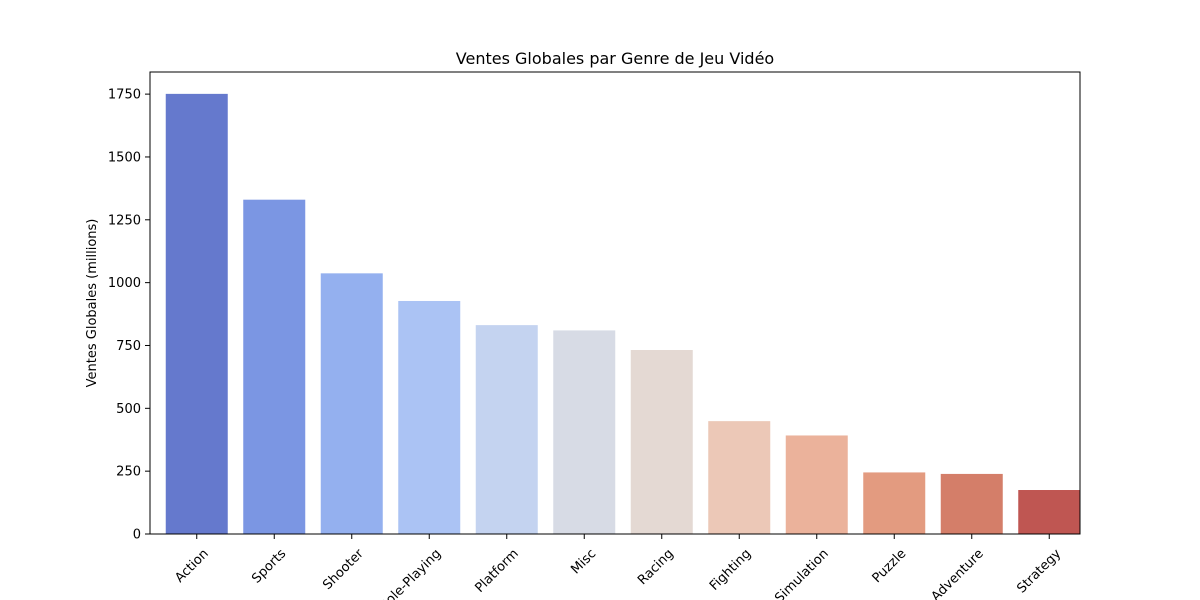 The height and width of the screenshot is (600, 1200). What do you see at coordinates (583, 561) in the screenshot?
I see `x-tick-label: Misc` at bounding box center [583, 561].